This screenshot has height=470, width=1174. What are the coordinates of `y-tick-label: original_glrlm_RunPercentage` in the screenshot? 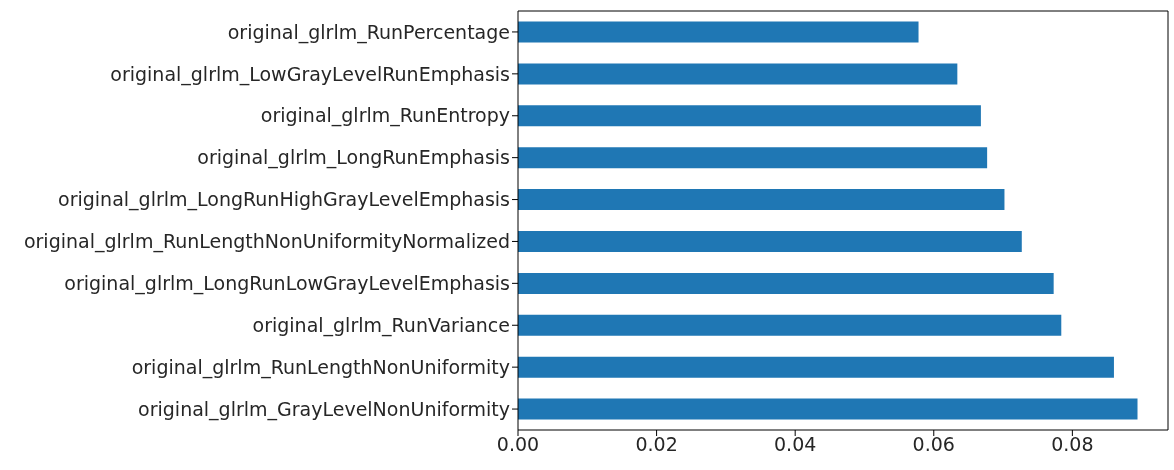 It's located at (368, 32).